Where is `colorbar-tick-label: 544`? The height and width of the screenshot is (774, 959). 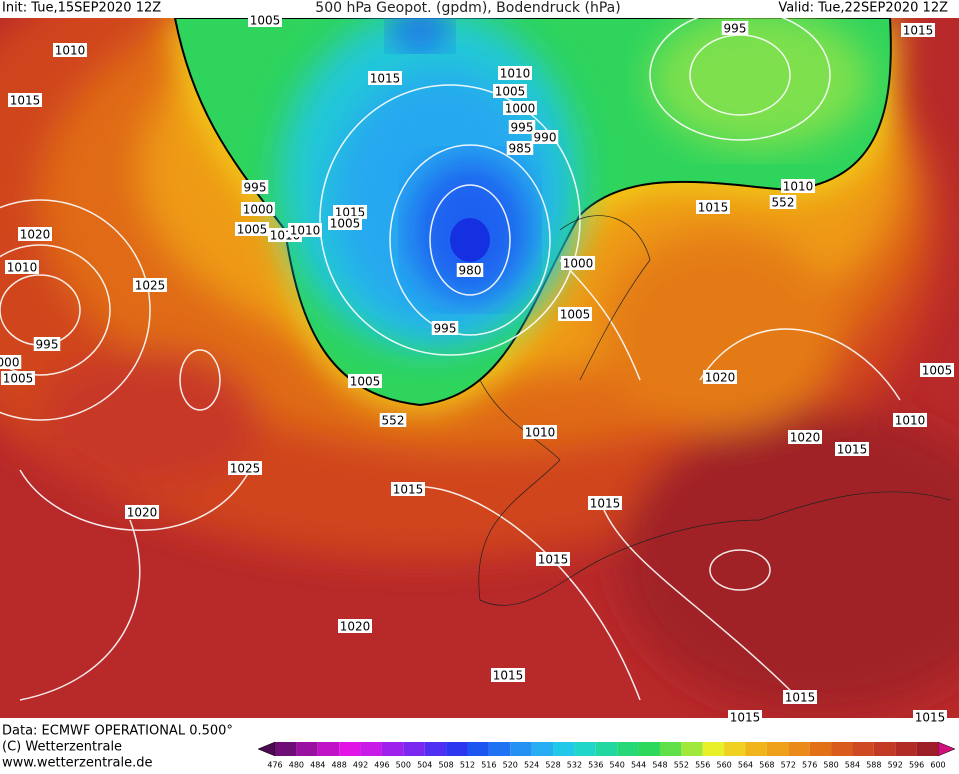 colorbar-tick-label: 544 is located at coordinates (638, 765).